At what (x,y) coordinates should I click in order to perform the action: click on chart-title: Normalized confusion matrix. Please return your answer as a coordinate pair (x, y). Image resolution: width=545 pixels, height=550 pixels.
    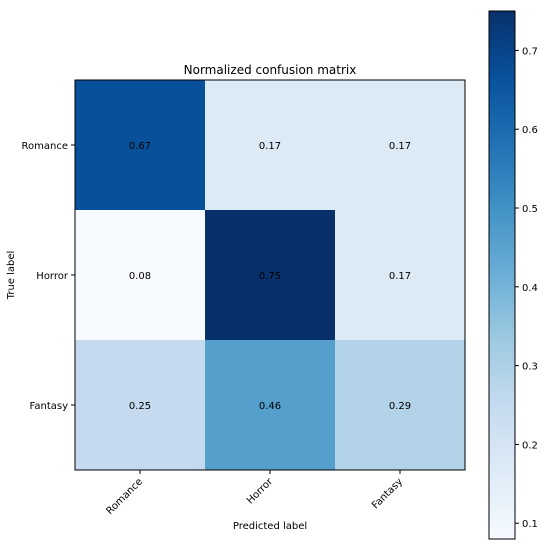
    Looking at the image, I should click on (270, 70).